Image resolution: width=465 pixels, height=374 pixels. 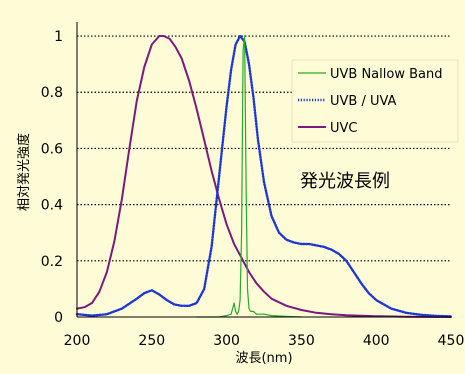 I want to click on x-tick-label: 200, so click(x=77, y=341).